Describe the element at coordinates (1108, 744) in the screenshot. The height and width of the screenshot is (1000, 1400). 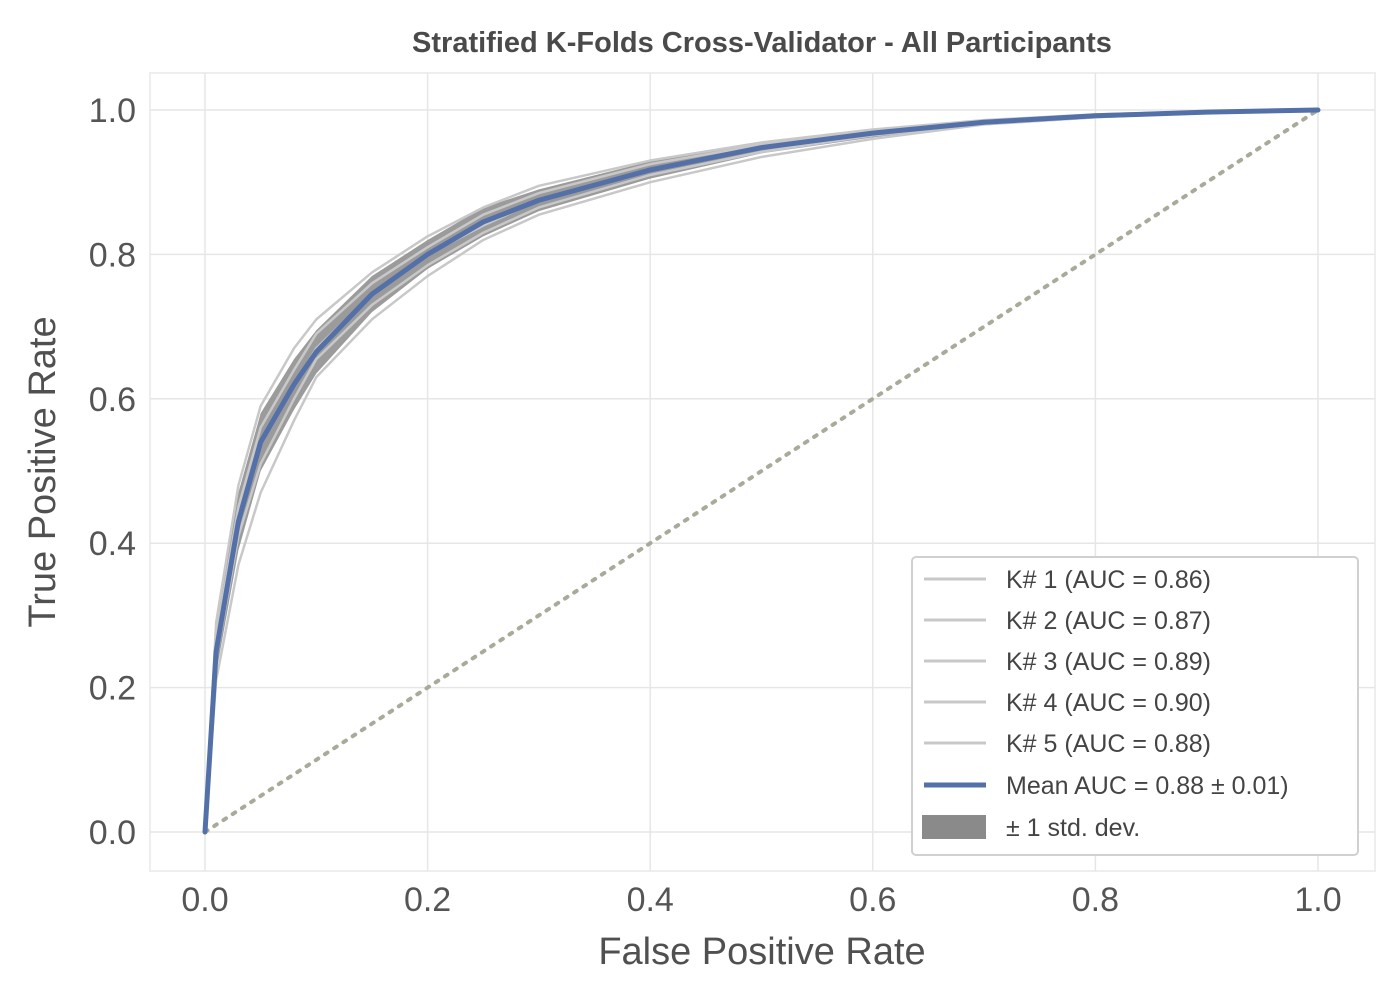
I see `legend-label-fold-5: K# 5 (AUC = 0.88)` at that location.